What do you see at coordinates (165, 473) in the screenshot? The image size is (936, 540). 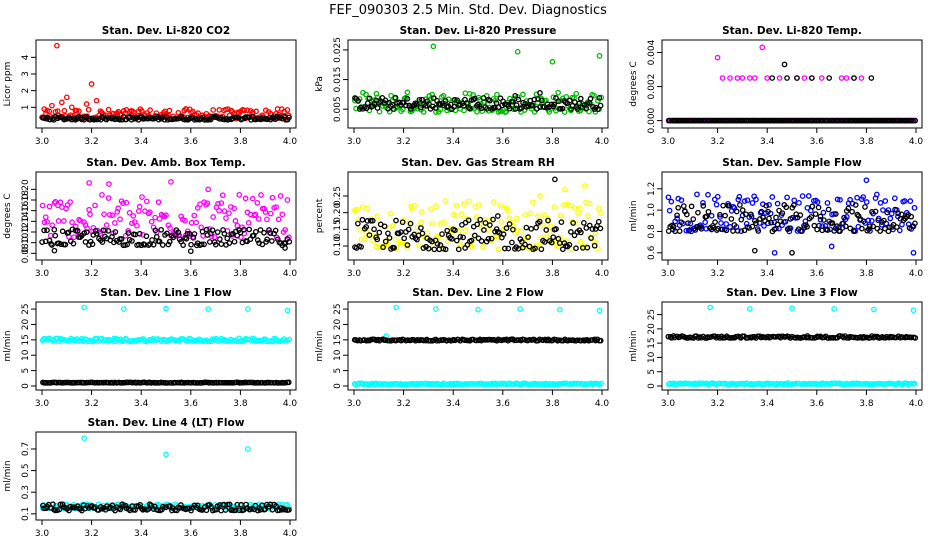 I see `data-series` at bounding box center [165, 473].